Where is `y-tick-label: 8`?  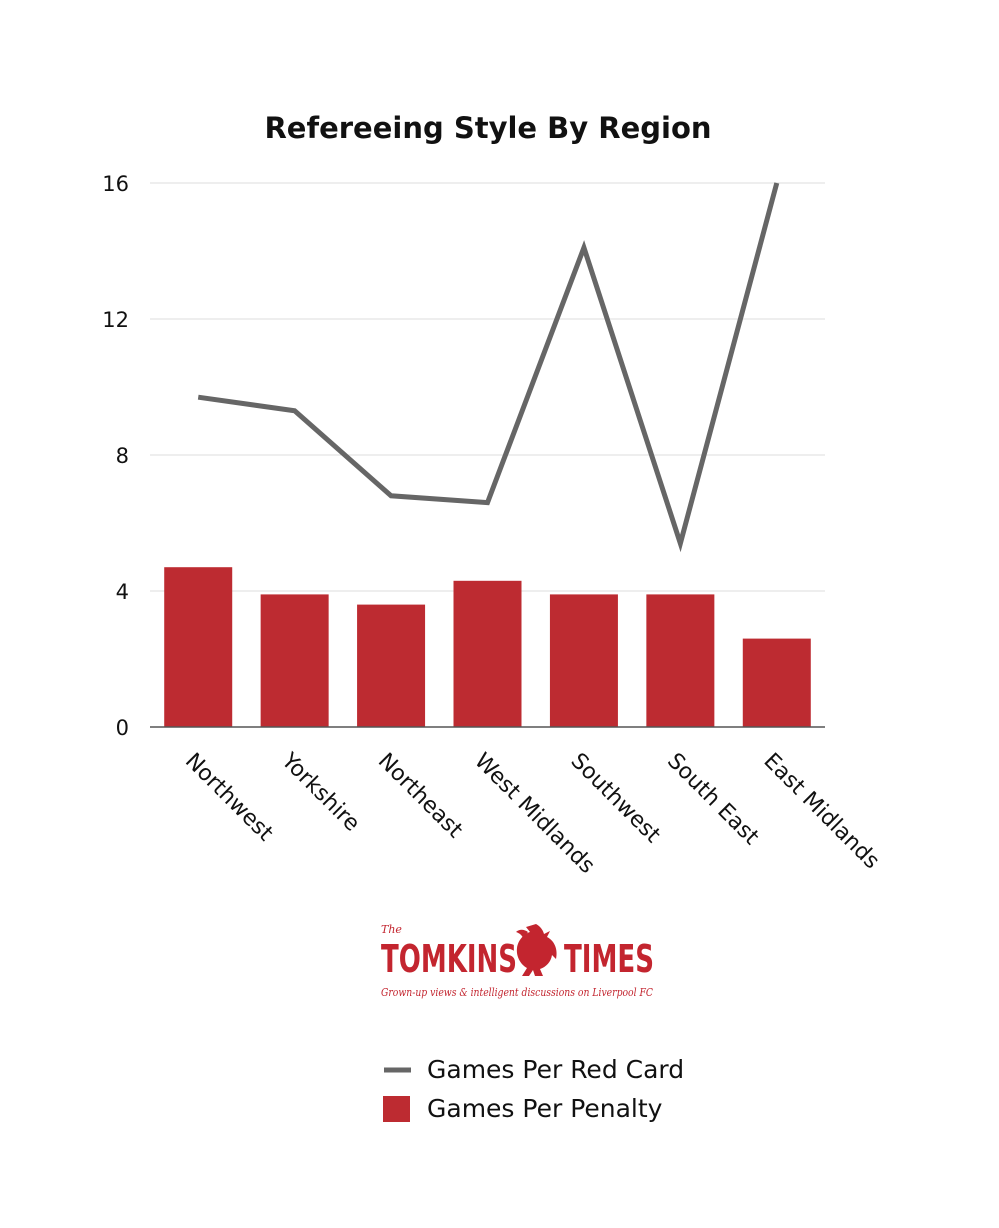 y-tick-label: 8 is located at coordinates (122, 456).